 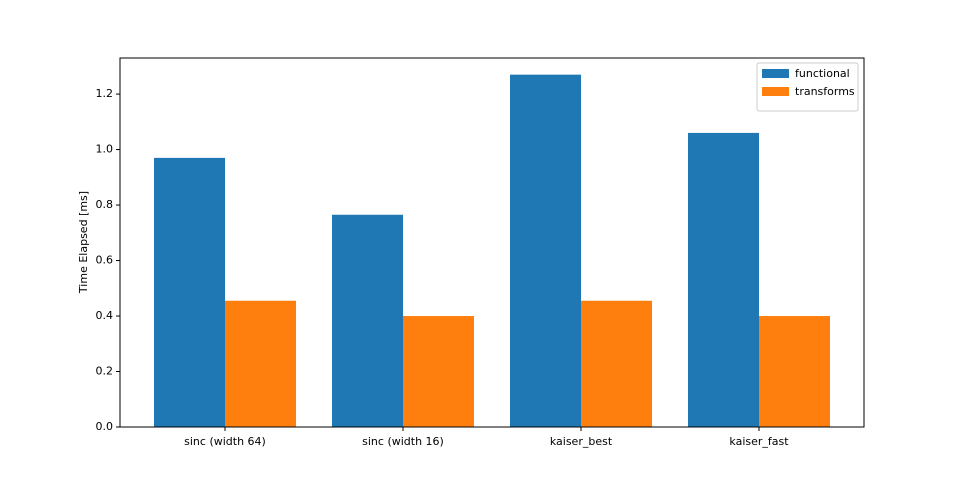 I want to click on y-tick-label: 0.2, so click(x=105, y=371).